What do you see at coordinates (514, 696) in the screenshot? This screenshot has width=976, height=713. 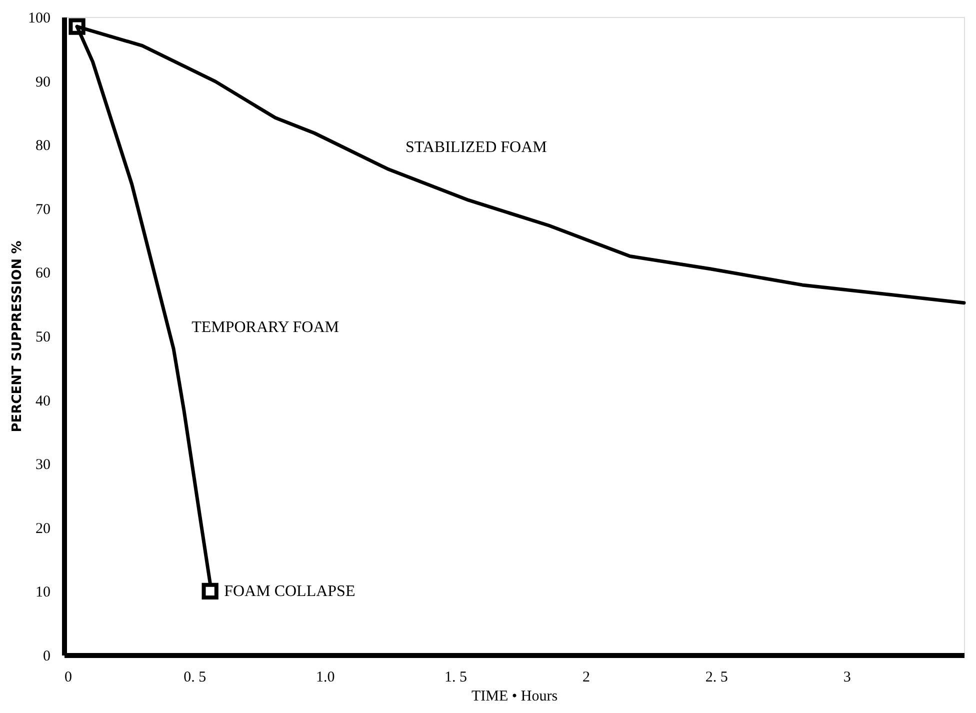 I see `x-axis-title: TIME • Hours` at bounding box center [514, 696].